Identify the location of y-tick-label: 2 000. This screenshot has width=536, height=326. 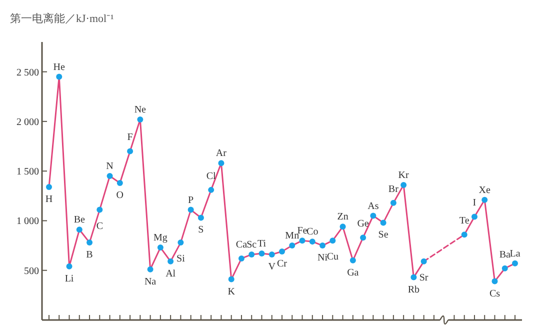
(27, 122).